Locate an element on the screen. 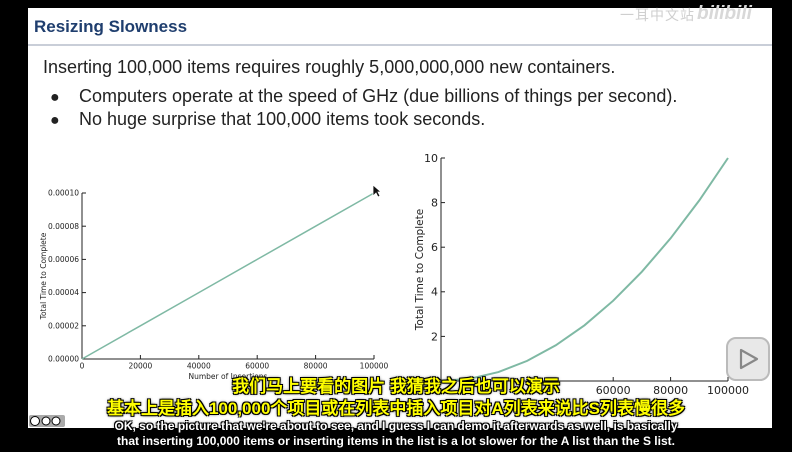 This screenshot has height=452, width=792. y-tick-label: 0.00000 is located at coordinates (63, 359).